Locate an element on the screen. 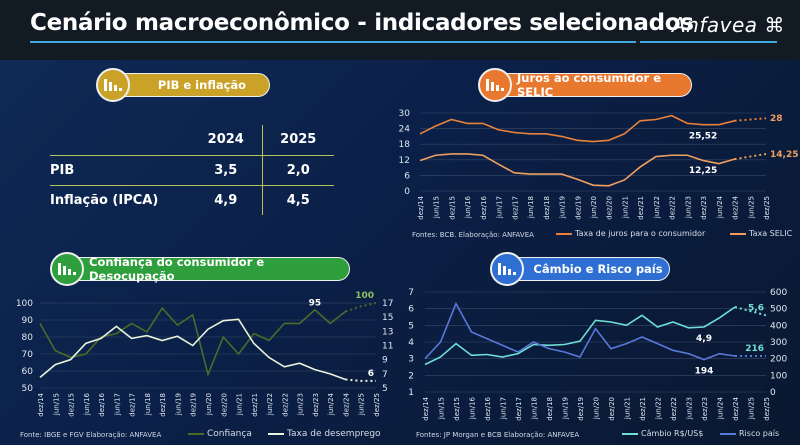 Image resolution: width=800 pixels, height=445 pixels. data-label: 28 is located at coordinates (776, 119).